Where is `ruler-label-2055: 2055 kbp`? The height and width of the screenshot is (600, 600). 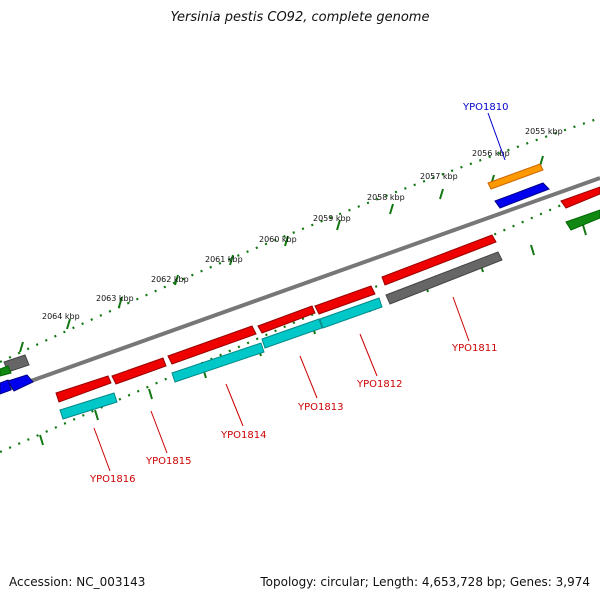
ruler-label-2055: 2055 kbp is located at coordinates (544, 131).